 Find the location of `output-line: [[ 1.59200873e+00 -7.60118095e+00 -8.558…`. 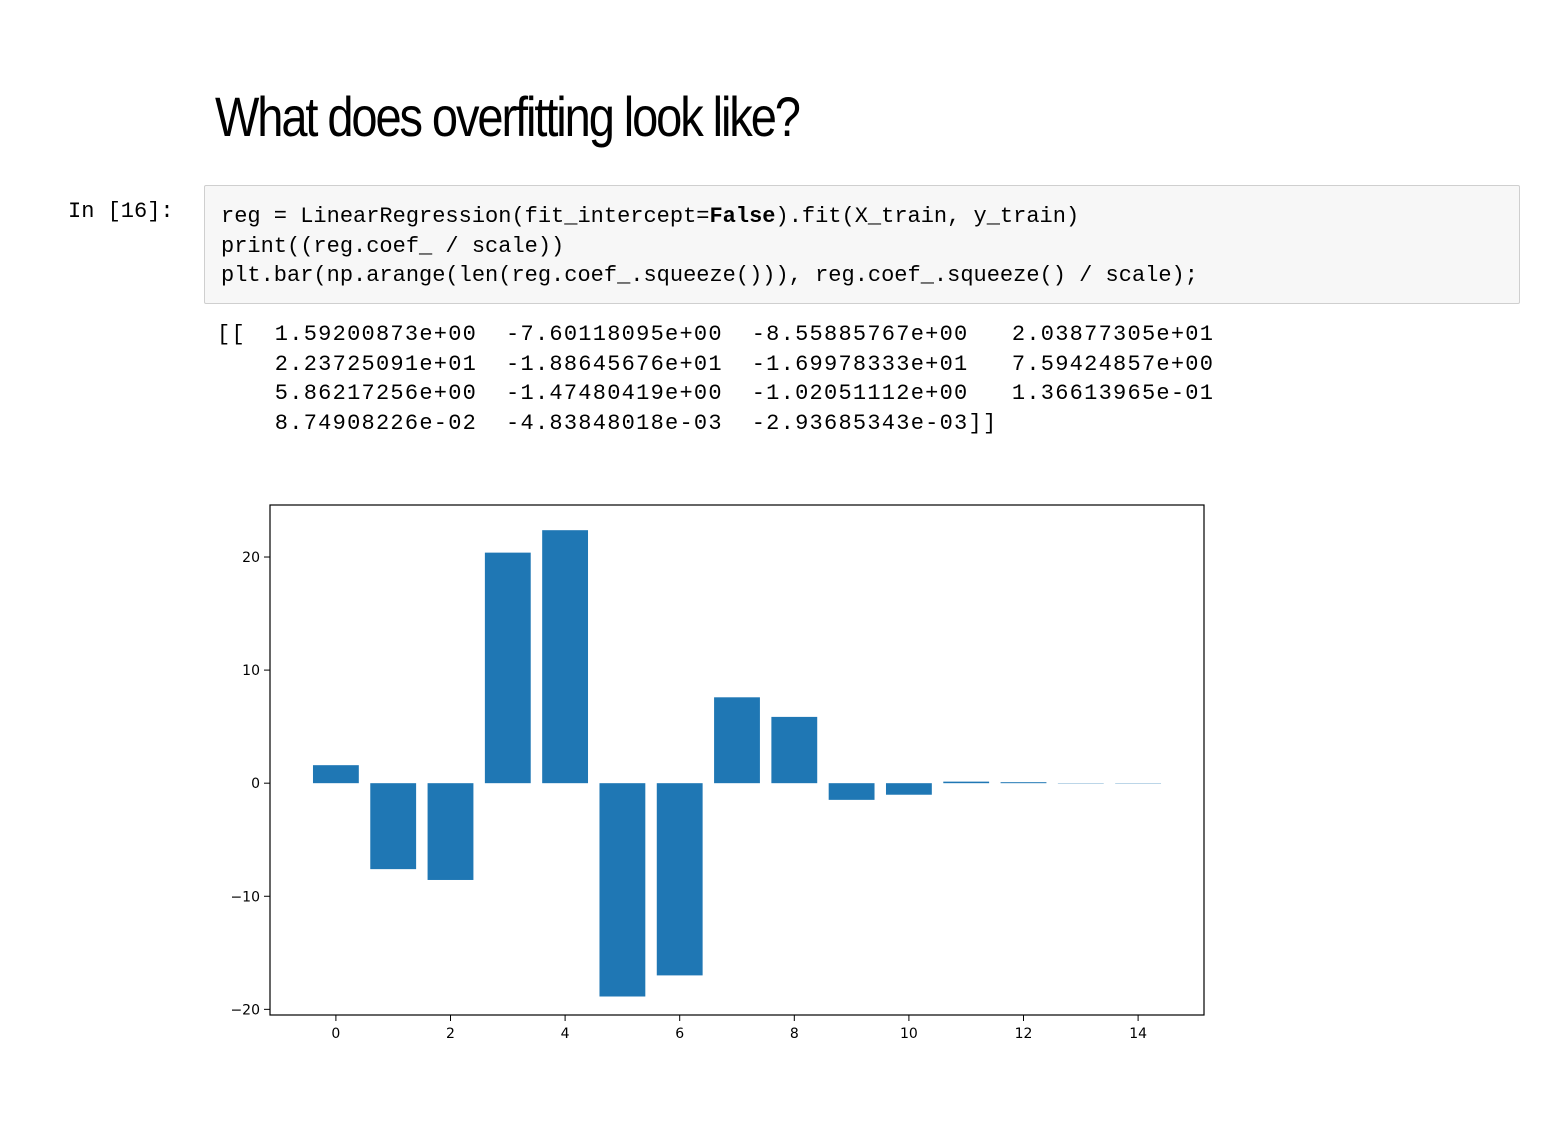

output-line: [[ 1.59200873e+00 -7.60118095e+00 -8.558… is located at coordinates (716, 334).